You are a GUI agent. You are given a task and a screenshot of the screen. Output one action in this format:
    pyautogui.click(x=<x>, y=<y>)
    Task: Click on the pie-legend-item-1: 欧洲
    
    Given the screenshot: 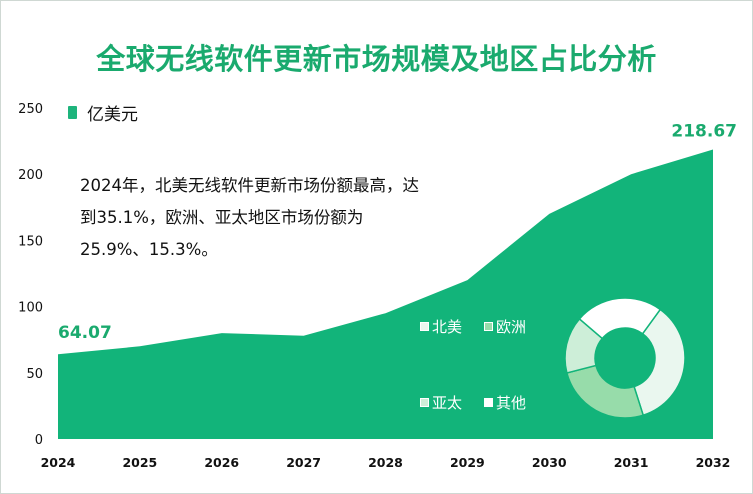 What is the action you would take?
    pyautogui.click(x=505, y=326)
    